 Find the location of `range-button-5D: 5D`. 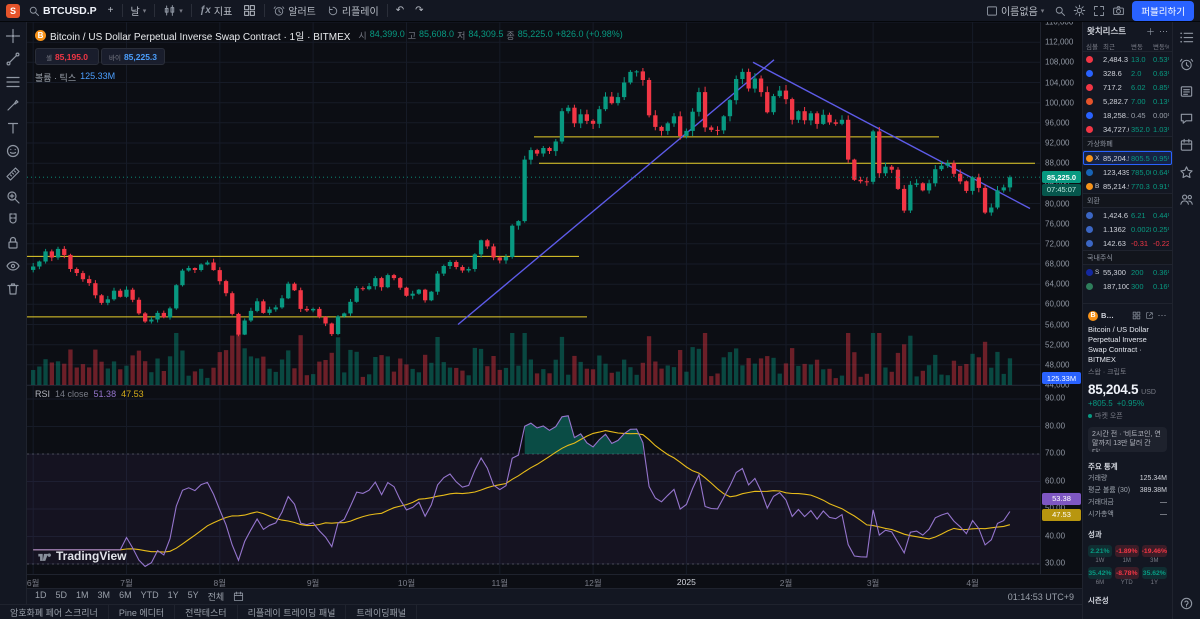

range-button-5D: 5D is located at coordinates (61, 595).